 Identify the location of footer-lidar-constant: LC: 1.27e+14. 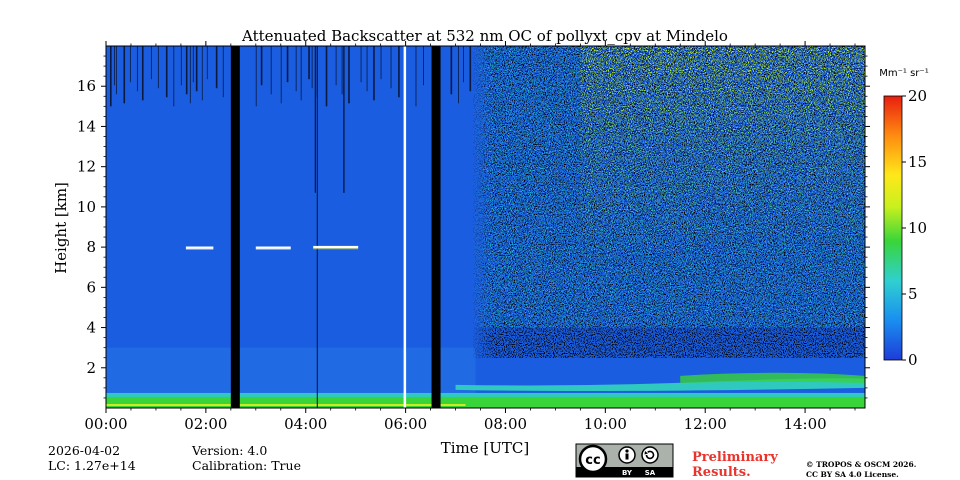
(92, 465).